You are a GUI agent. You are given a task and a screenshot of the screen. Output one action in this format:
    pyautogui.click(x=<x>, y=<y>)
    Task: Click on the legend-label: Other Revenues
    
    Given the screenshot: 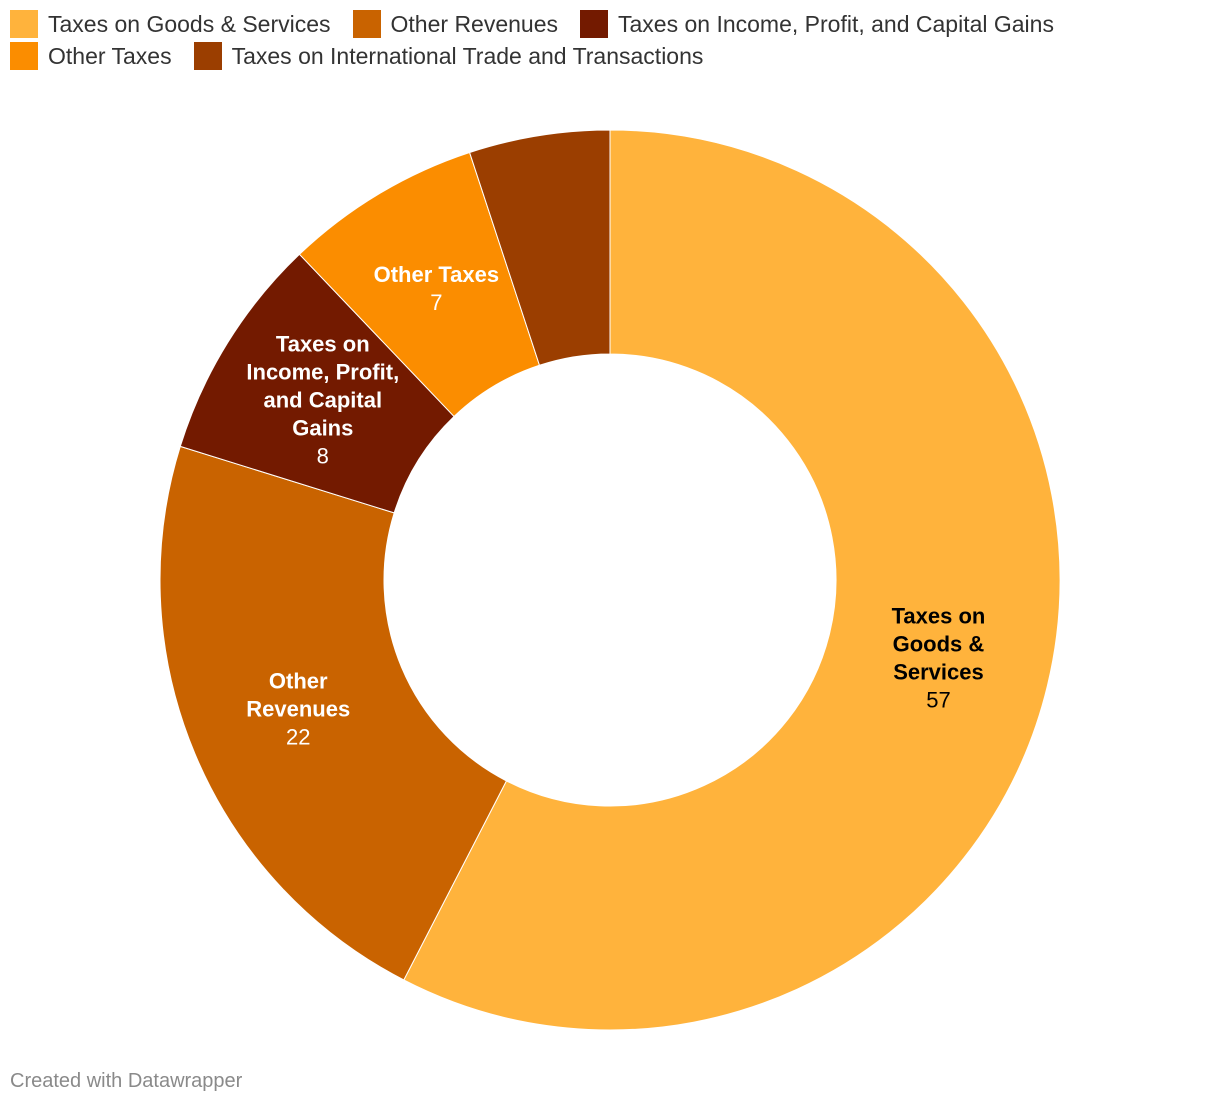 What is the action you would take?
    pyautogui.click(x=474, y=23)
    